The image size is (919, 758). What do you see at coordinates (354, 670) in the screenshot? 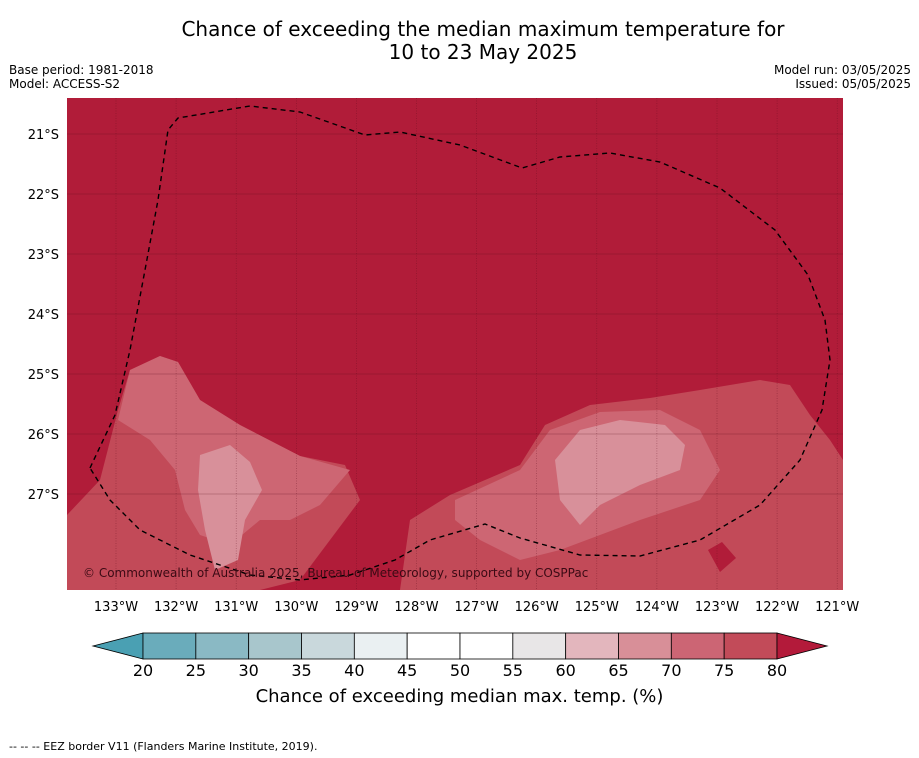
I see `colorbar-tick-label: 40` at bounding box center [354, 670].